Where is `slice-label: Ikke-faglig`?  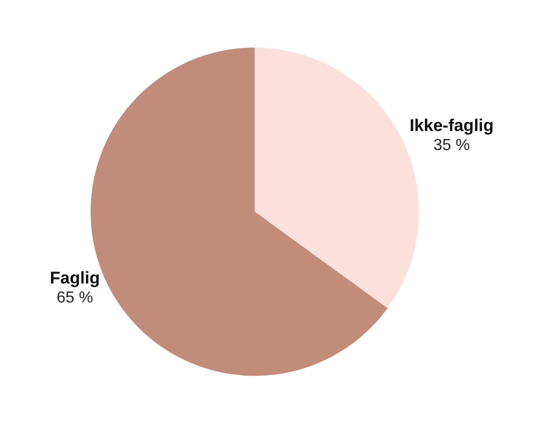 slice-label: Ikke-faglig is located at coordinates (452, 125).